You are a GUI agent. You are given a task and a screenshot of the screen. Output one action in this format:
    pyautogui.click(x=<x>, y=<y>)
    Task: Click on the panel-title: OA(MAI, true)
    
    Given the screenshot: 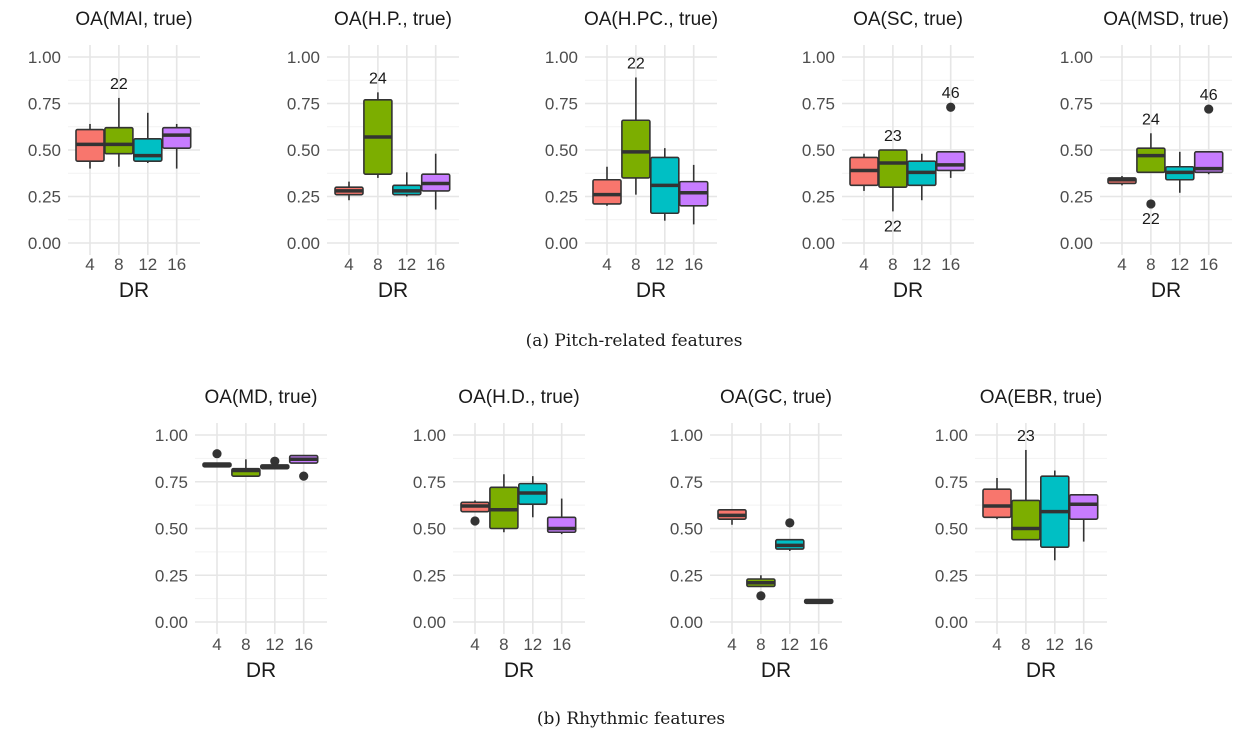 What is the action you would take?
    pyautogui.click(x=133, y=19)
    